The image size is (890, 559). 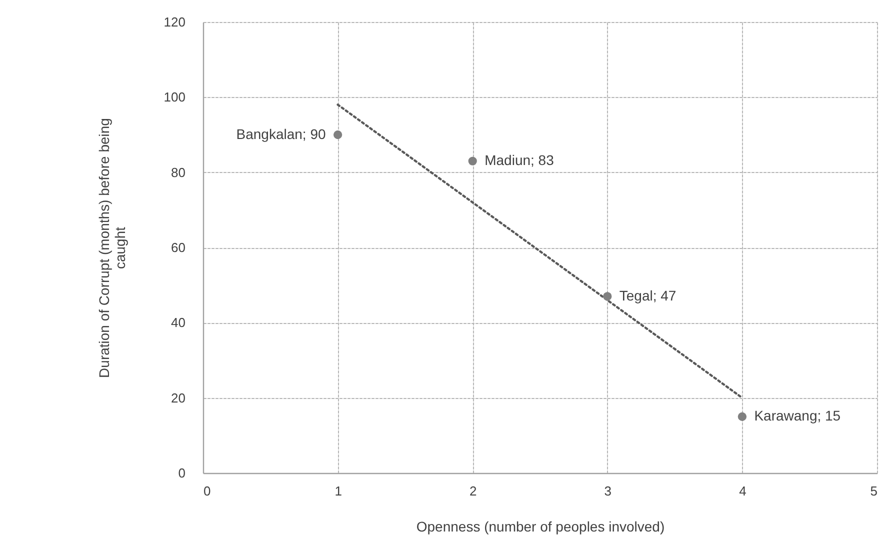 What do you see at coordinates (519, 160) in the screenshot?
I see `data-label: Madiun; 83` at bounding box center [519, 160].